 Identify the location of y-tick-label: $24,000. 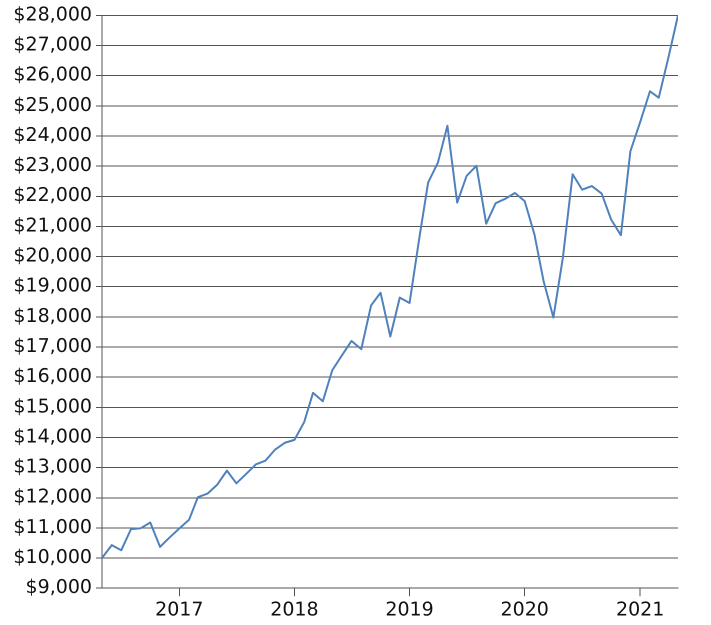
(52, 135).